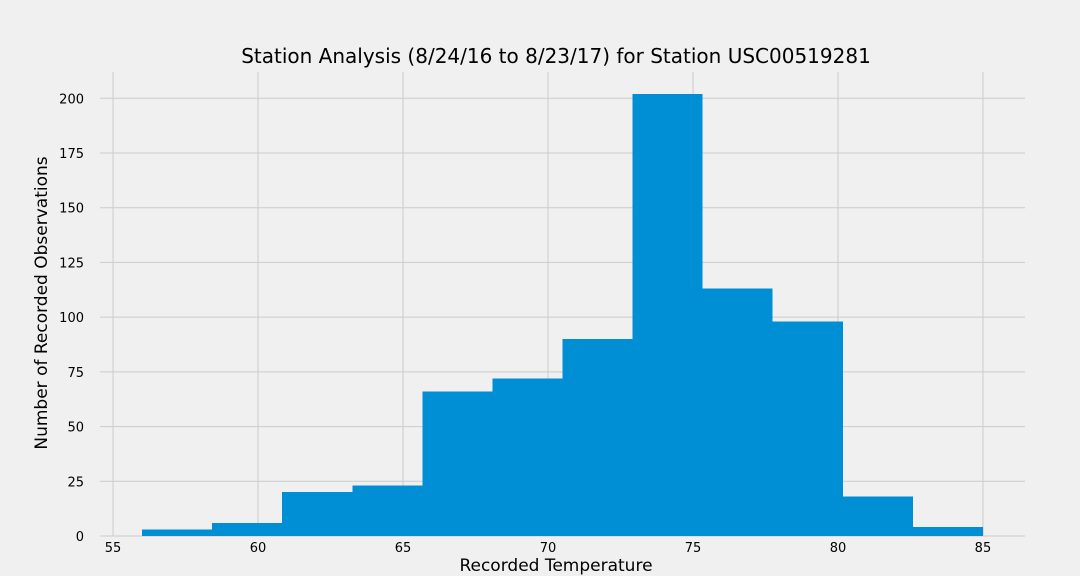  What do you see at coordinates (71, 263) in the screenshot?
I see `y-tick-label: 125` at bounding box center [71, 263].